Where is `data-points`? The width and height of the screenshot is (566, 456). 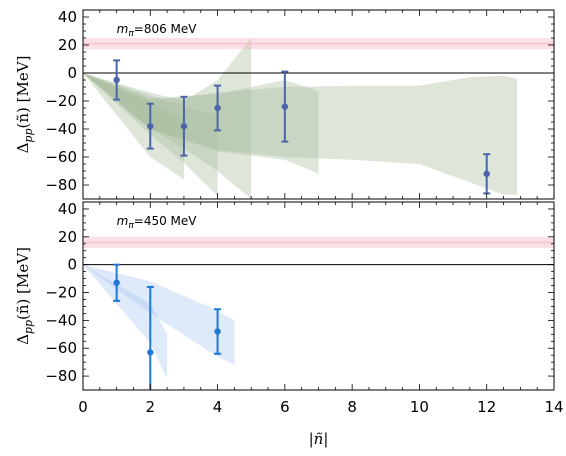 data-points is located at coordinates (167, 326).